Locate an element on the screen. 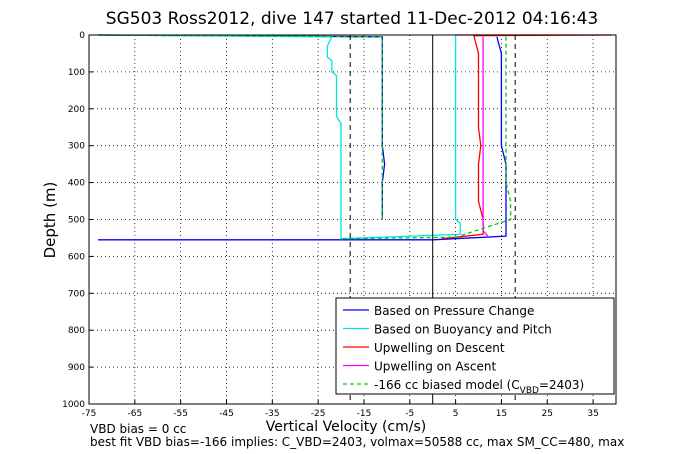  legend-text: Based on Buoyancy and Pitch is located at coordinates (463, 330).